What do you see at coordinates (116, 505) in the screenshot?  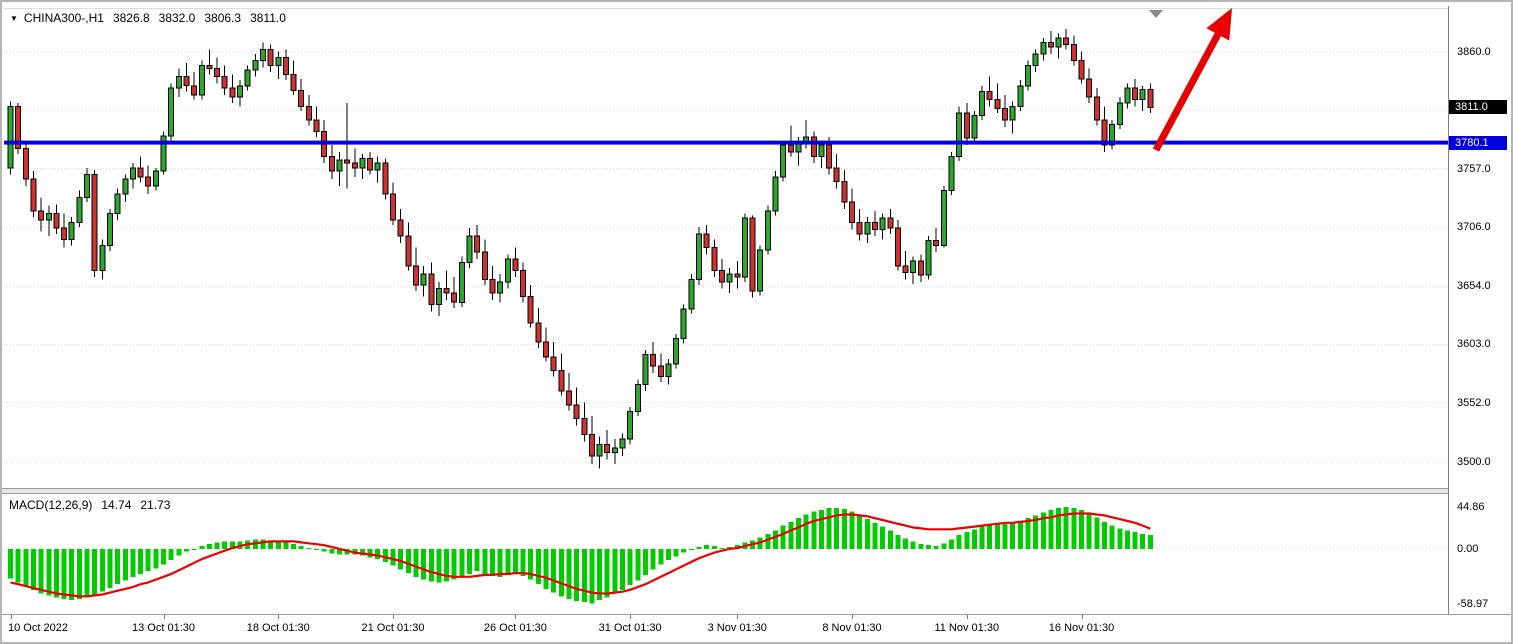 I see `macd-value: 14.74` at bounding box center [116, 505].